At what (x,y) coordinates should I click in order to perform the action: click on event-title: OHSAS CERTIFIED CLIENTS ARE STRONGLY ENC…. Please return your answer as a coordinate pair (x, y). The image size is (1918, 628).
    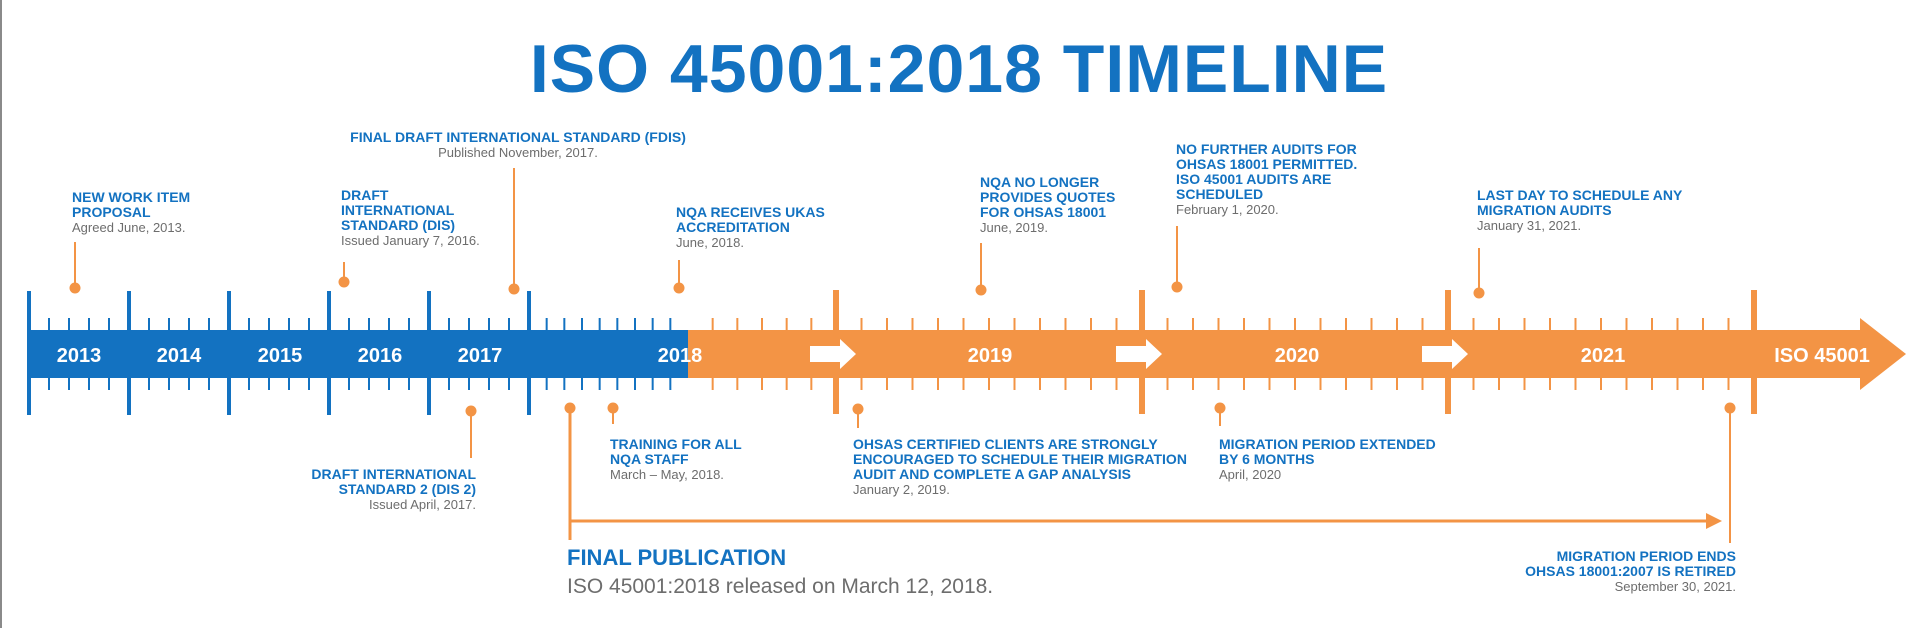
    Looking at the image, I should click on (1020, 459).